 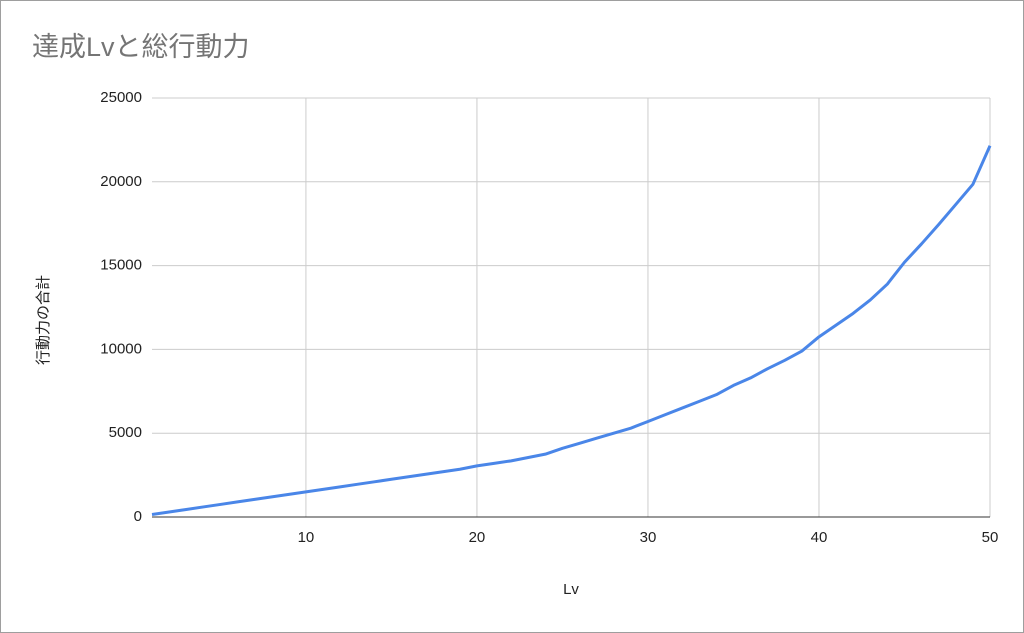 I want to click on y-tick-label: 20000, so click(x=121, y=181).